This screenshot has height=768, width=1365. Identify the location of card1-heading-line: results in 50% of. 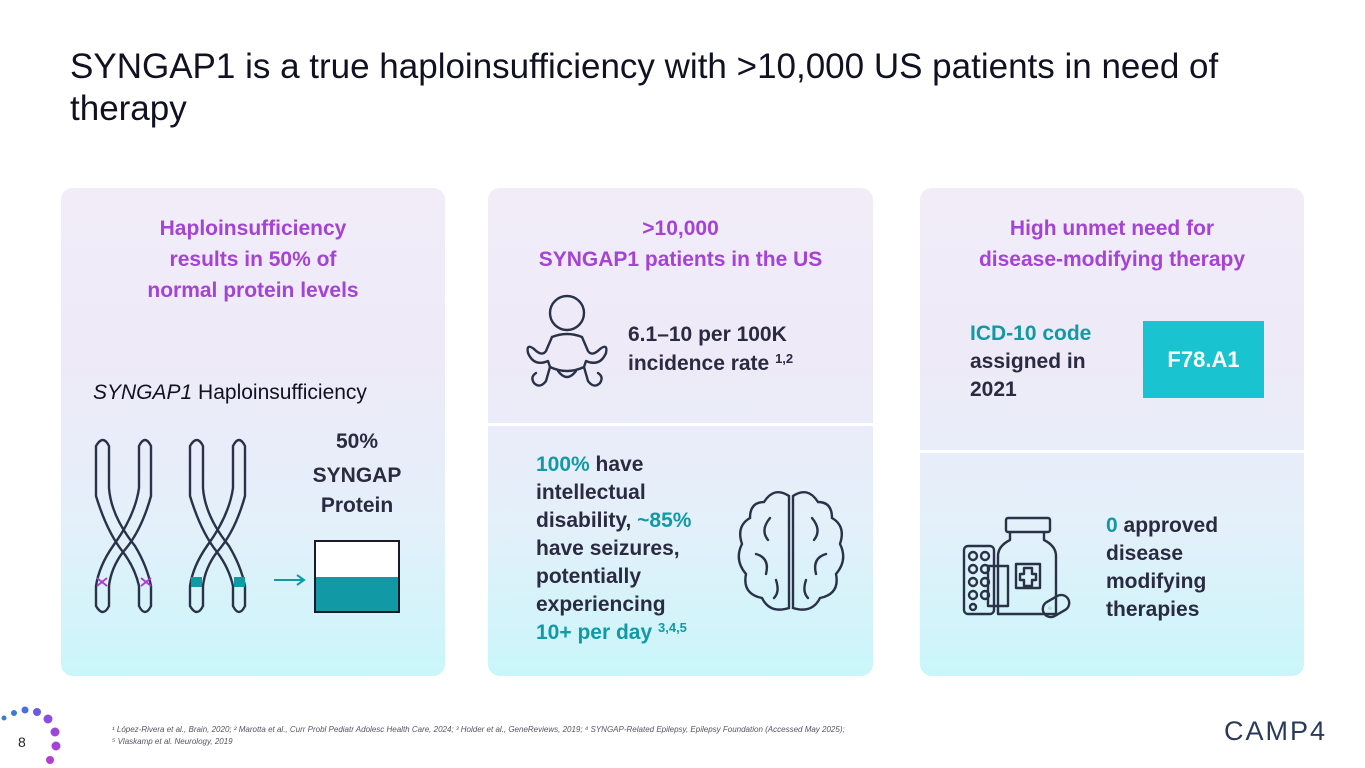
(253, 259).